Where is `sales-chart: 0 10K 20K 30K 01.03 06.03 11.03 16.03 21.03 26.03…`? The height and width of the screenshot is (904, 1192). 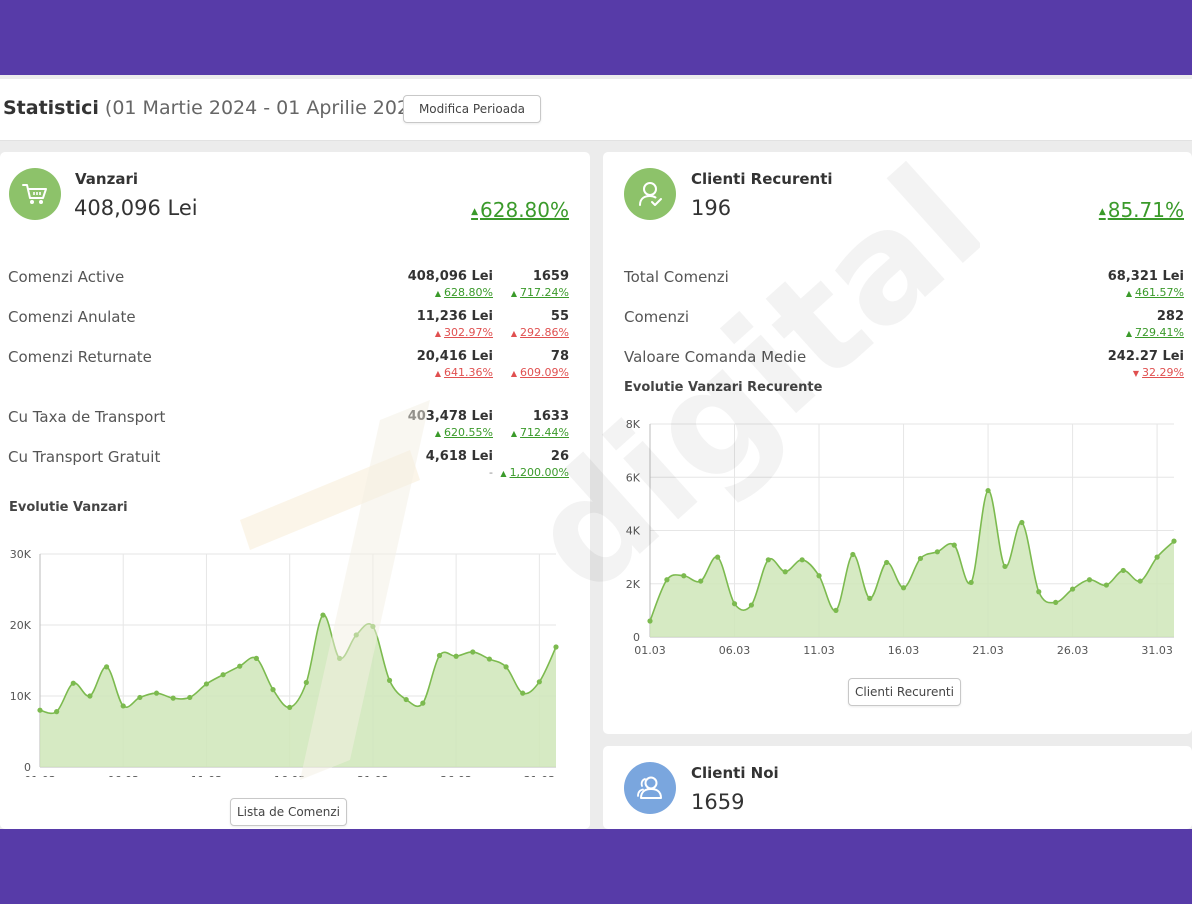
sales-chart: 0 10K 20K 30K 01.03 06.03 11.03 16.03 21.03 26.03… is located at coordinates (284, 662).